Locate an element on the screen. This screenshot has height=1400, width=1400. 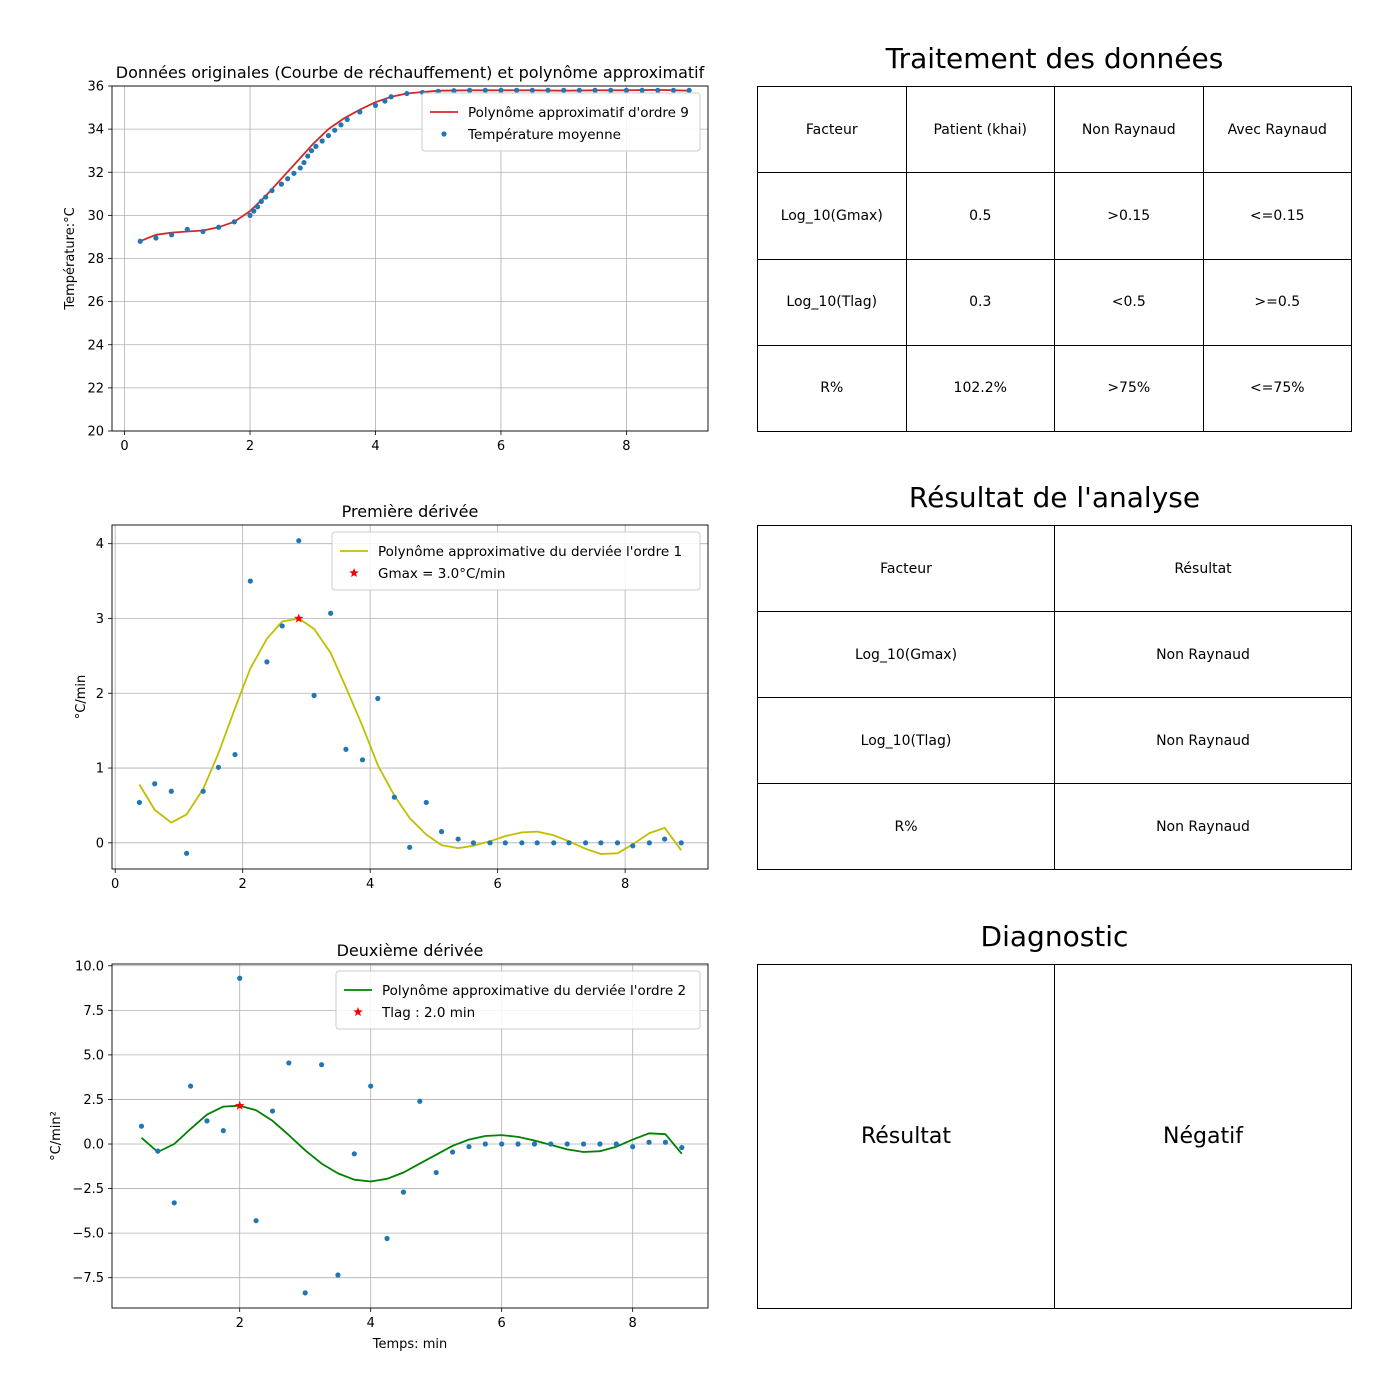
y-tick-label: 7.5 is located at coordinates (93, 1011).